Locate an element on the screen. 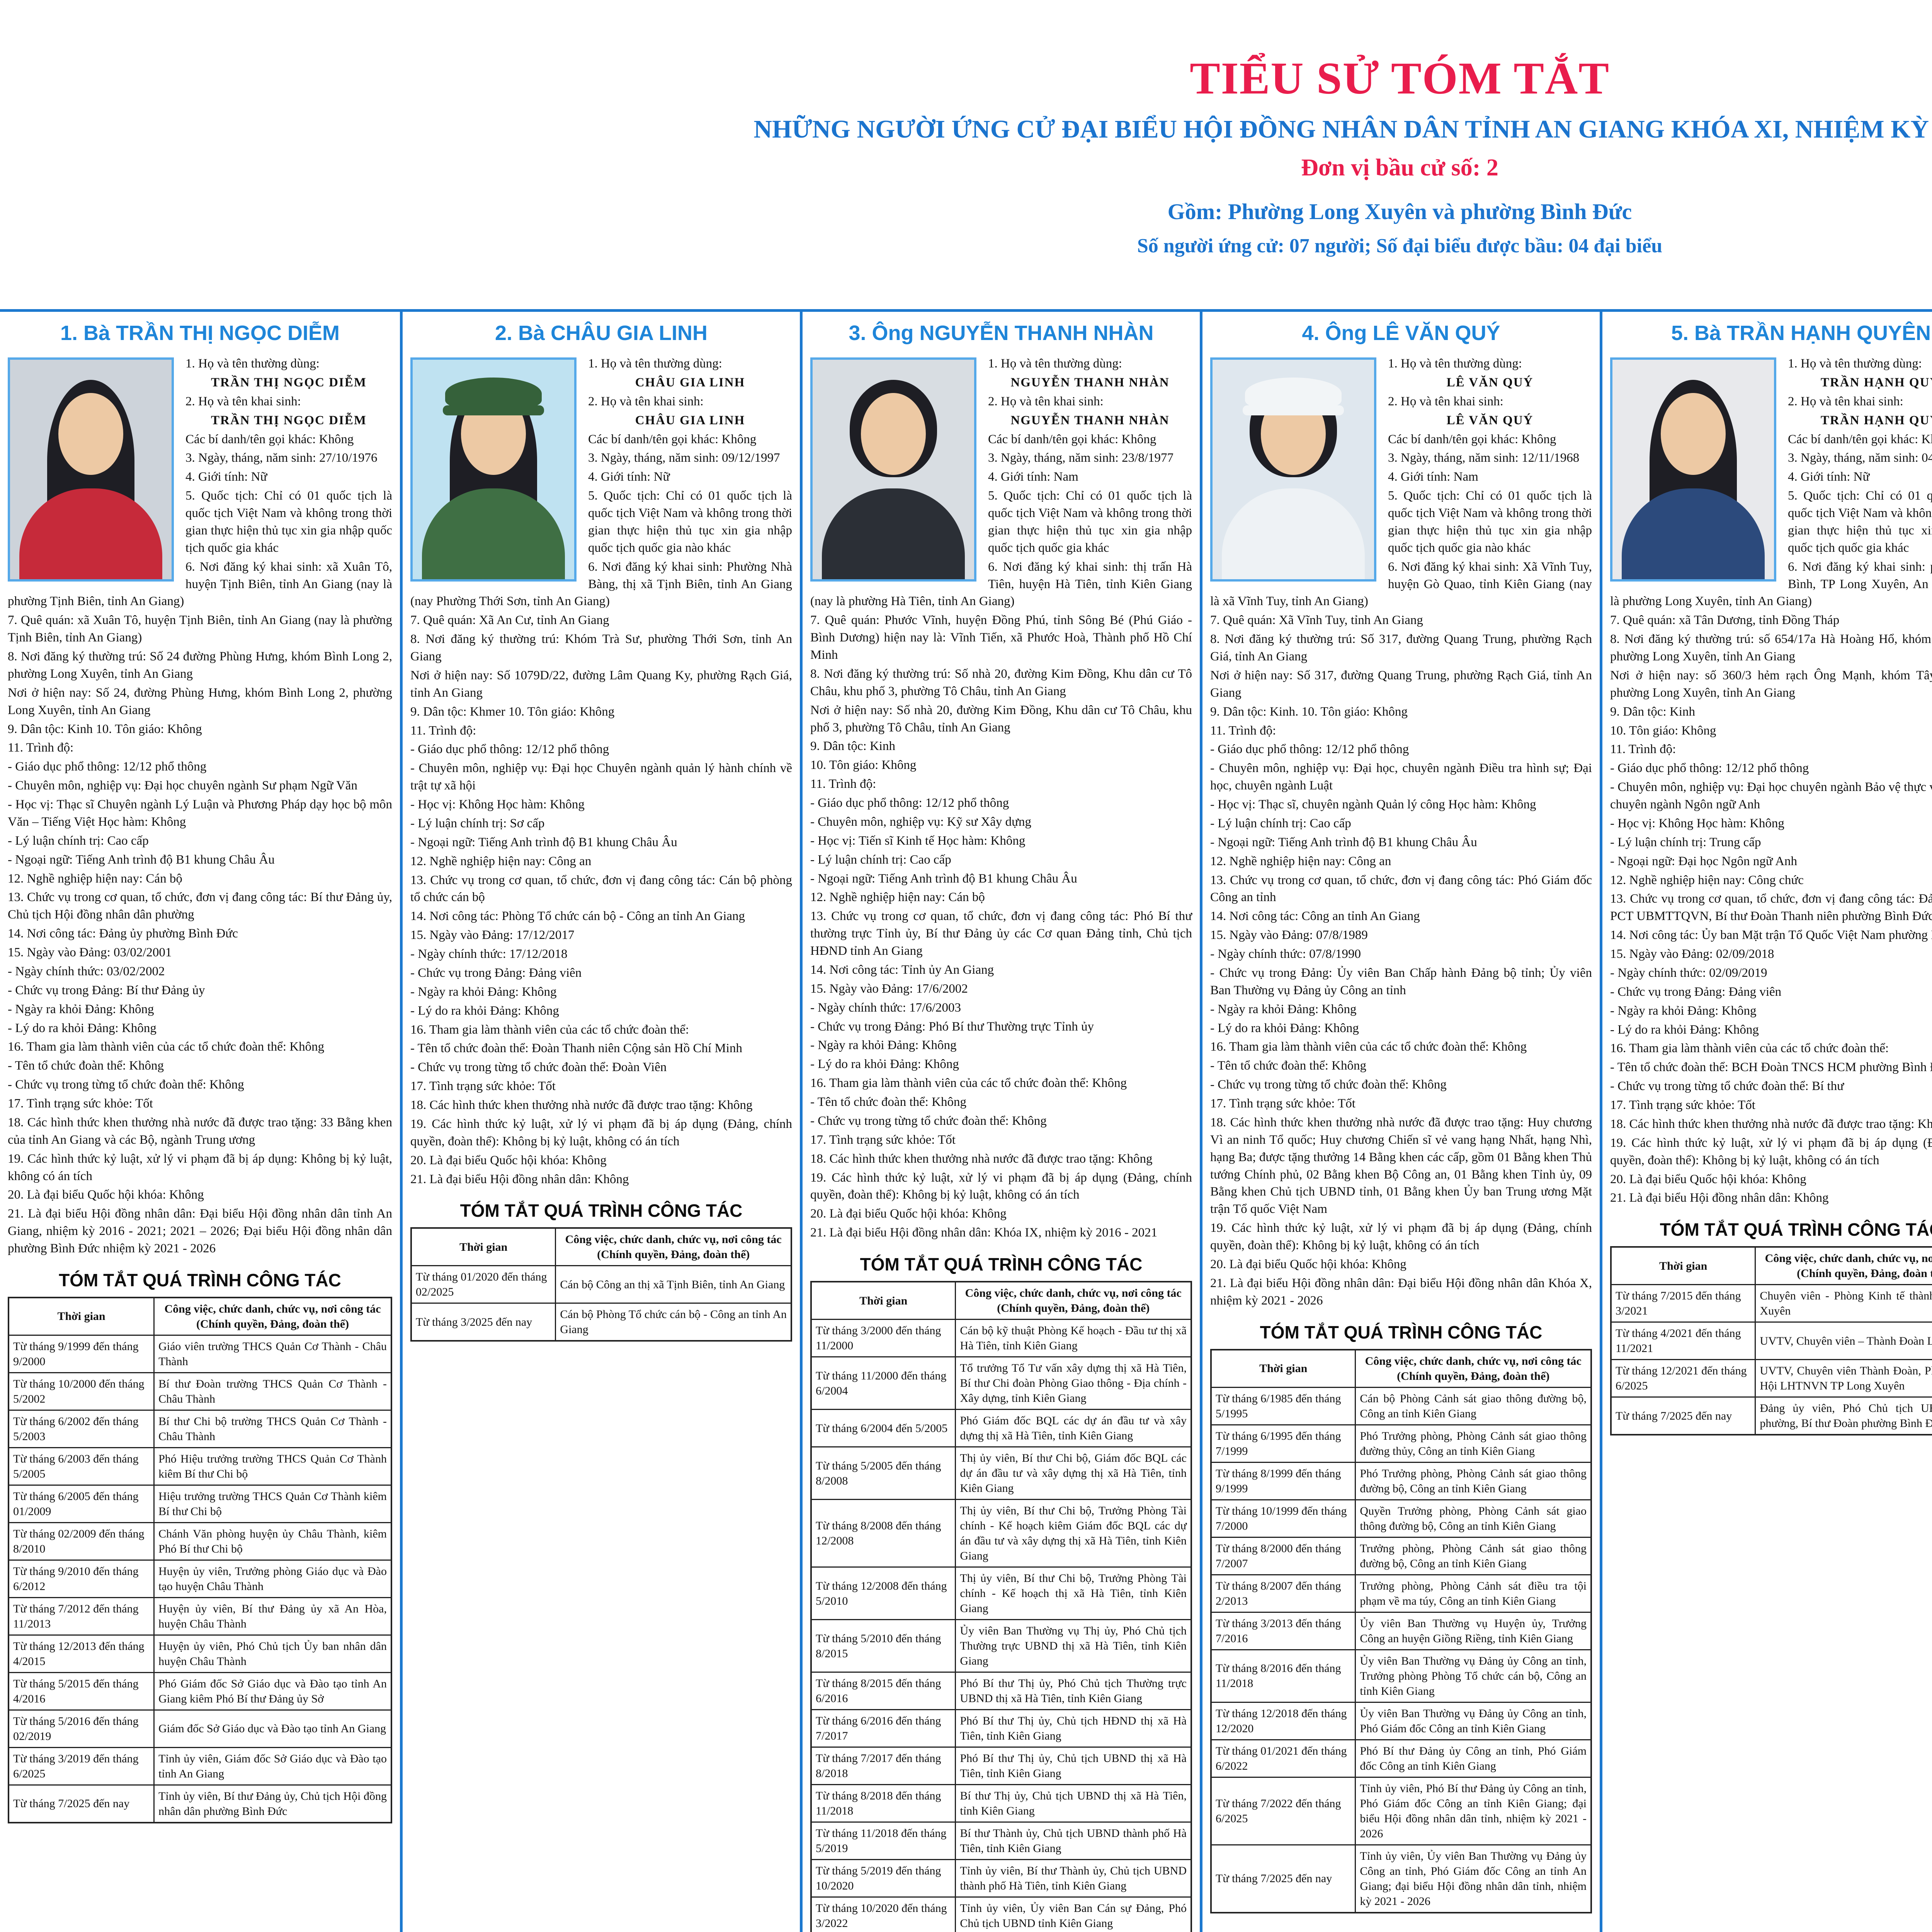 Image resolution: width=1932 pixels, height=1932 pixels. bio-line: 3. Ngày, tháng, năm sinh: 12/11/1968 is located at coordinates (1484, 458).